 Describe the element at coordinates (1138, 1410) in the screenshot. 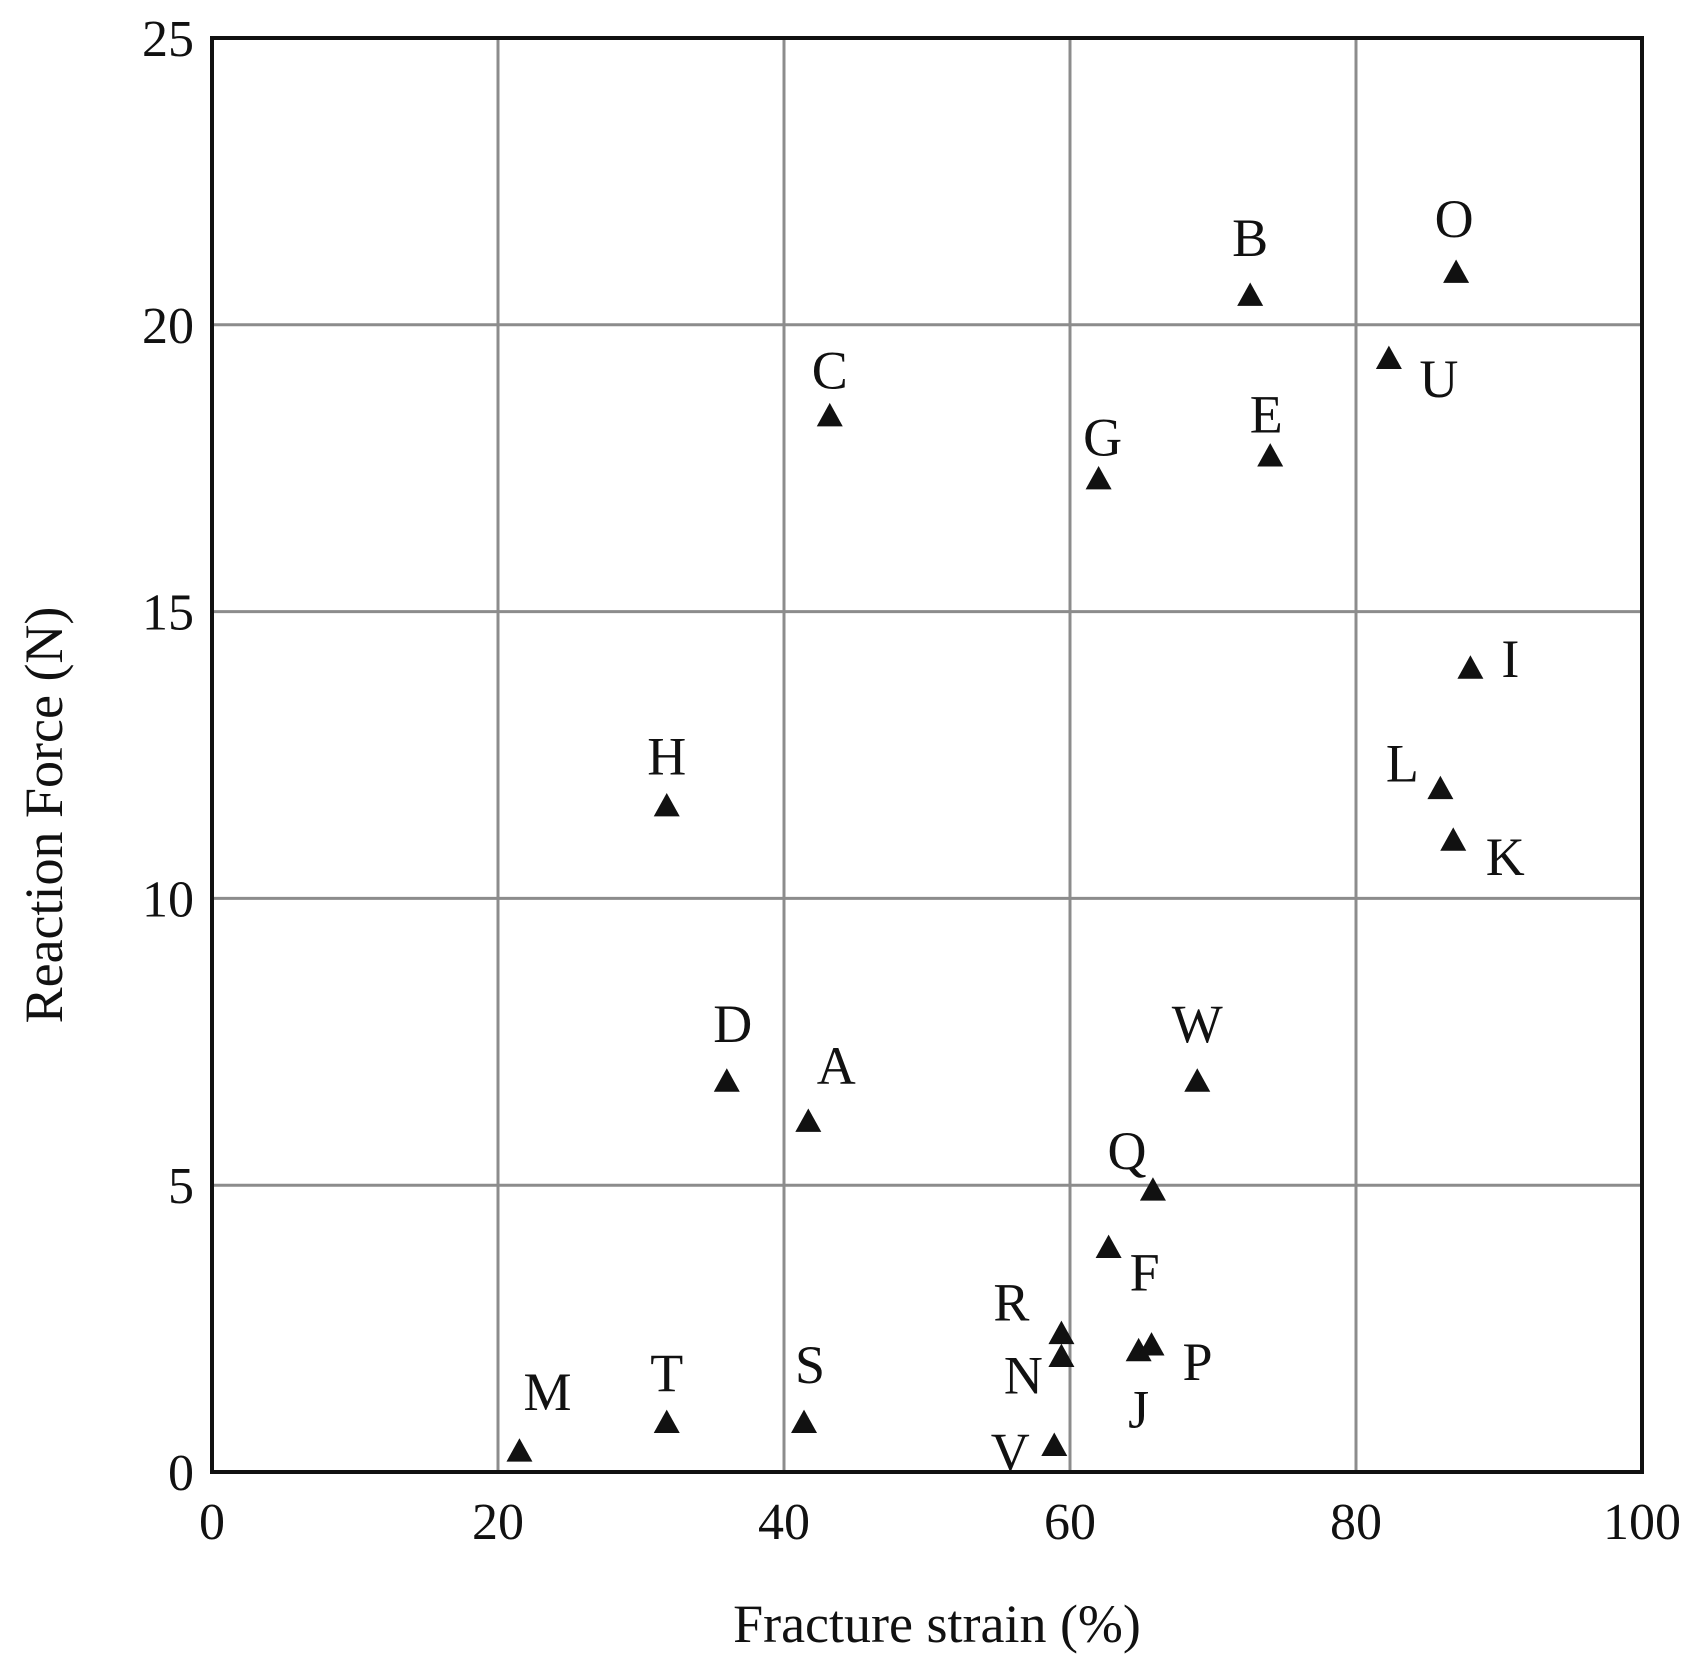

I see `point-label-j: J` at that location.